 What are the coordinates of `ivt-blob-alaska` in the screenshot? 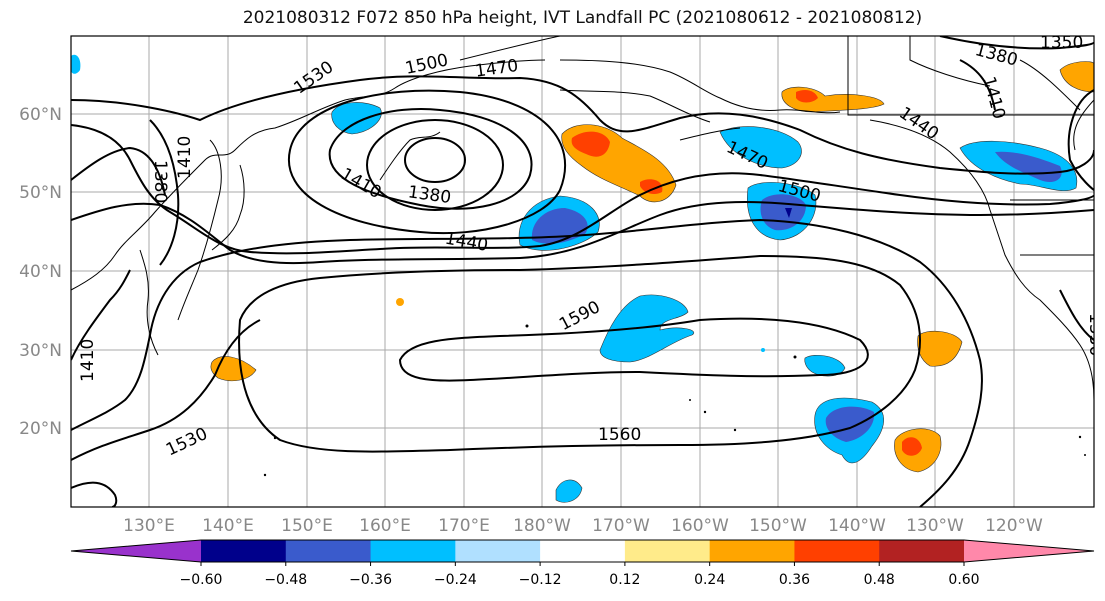 It's located at (760, 147).